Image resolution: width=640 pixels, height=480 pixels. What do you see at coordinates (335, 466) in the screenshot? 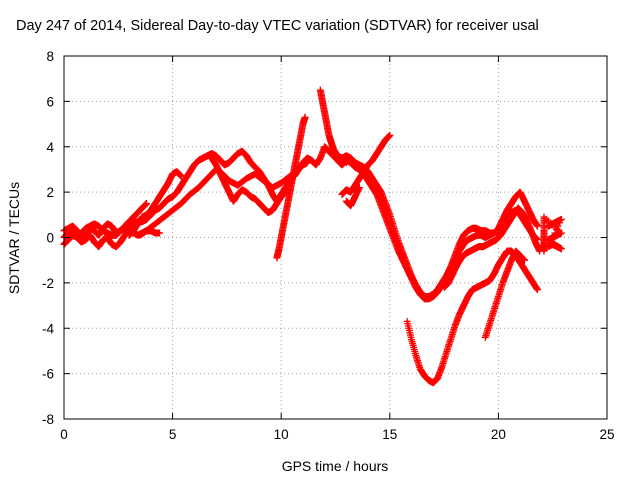
I see `x-axis-label: GPS time / hours` at bounding box center [335, 466].